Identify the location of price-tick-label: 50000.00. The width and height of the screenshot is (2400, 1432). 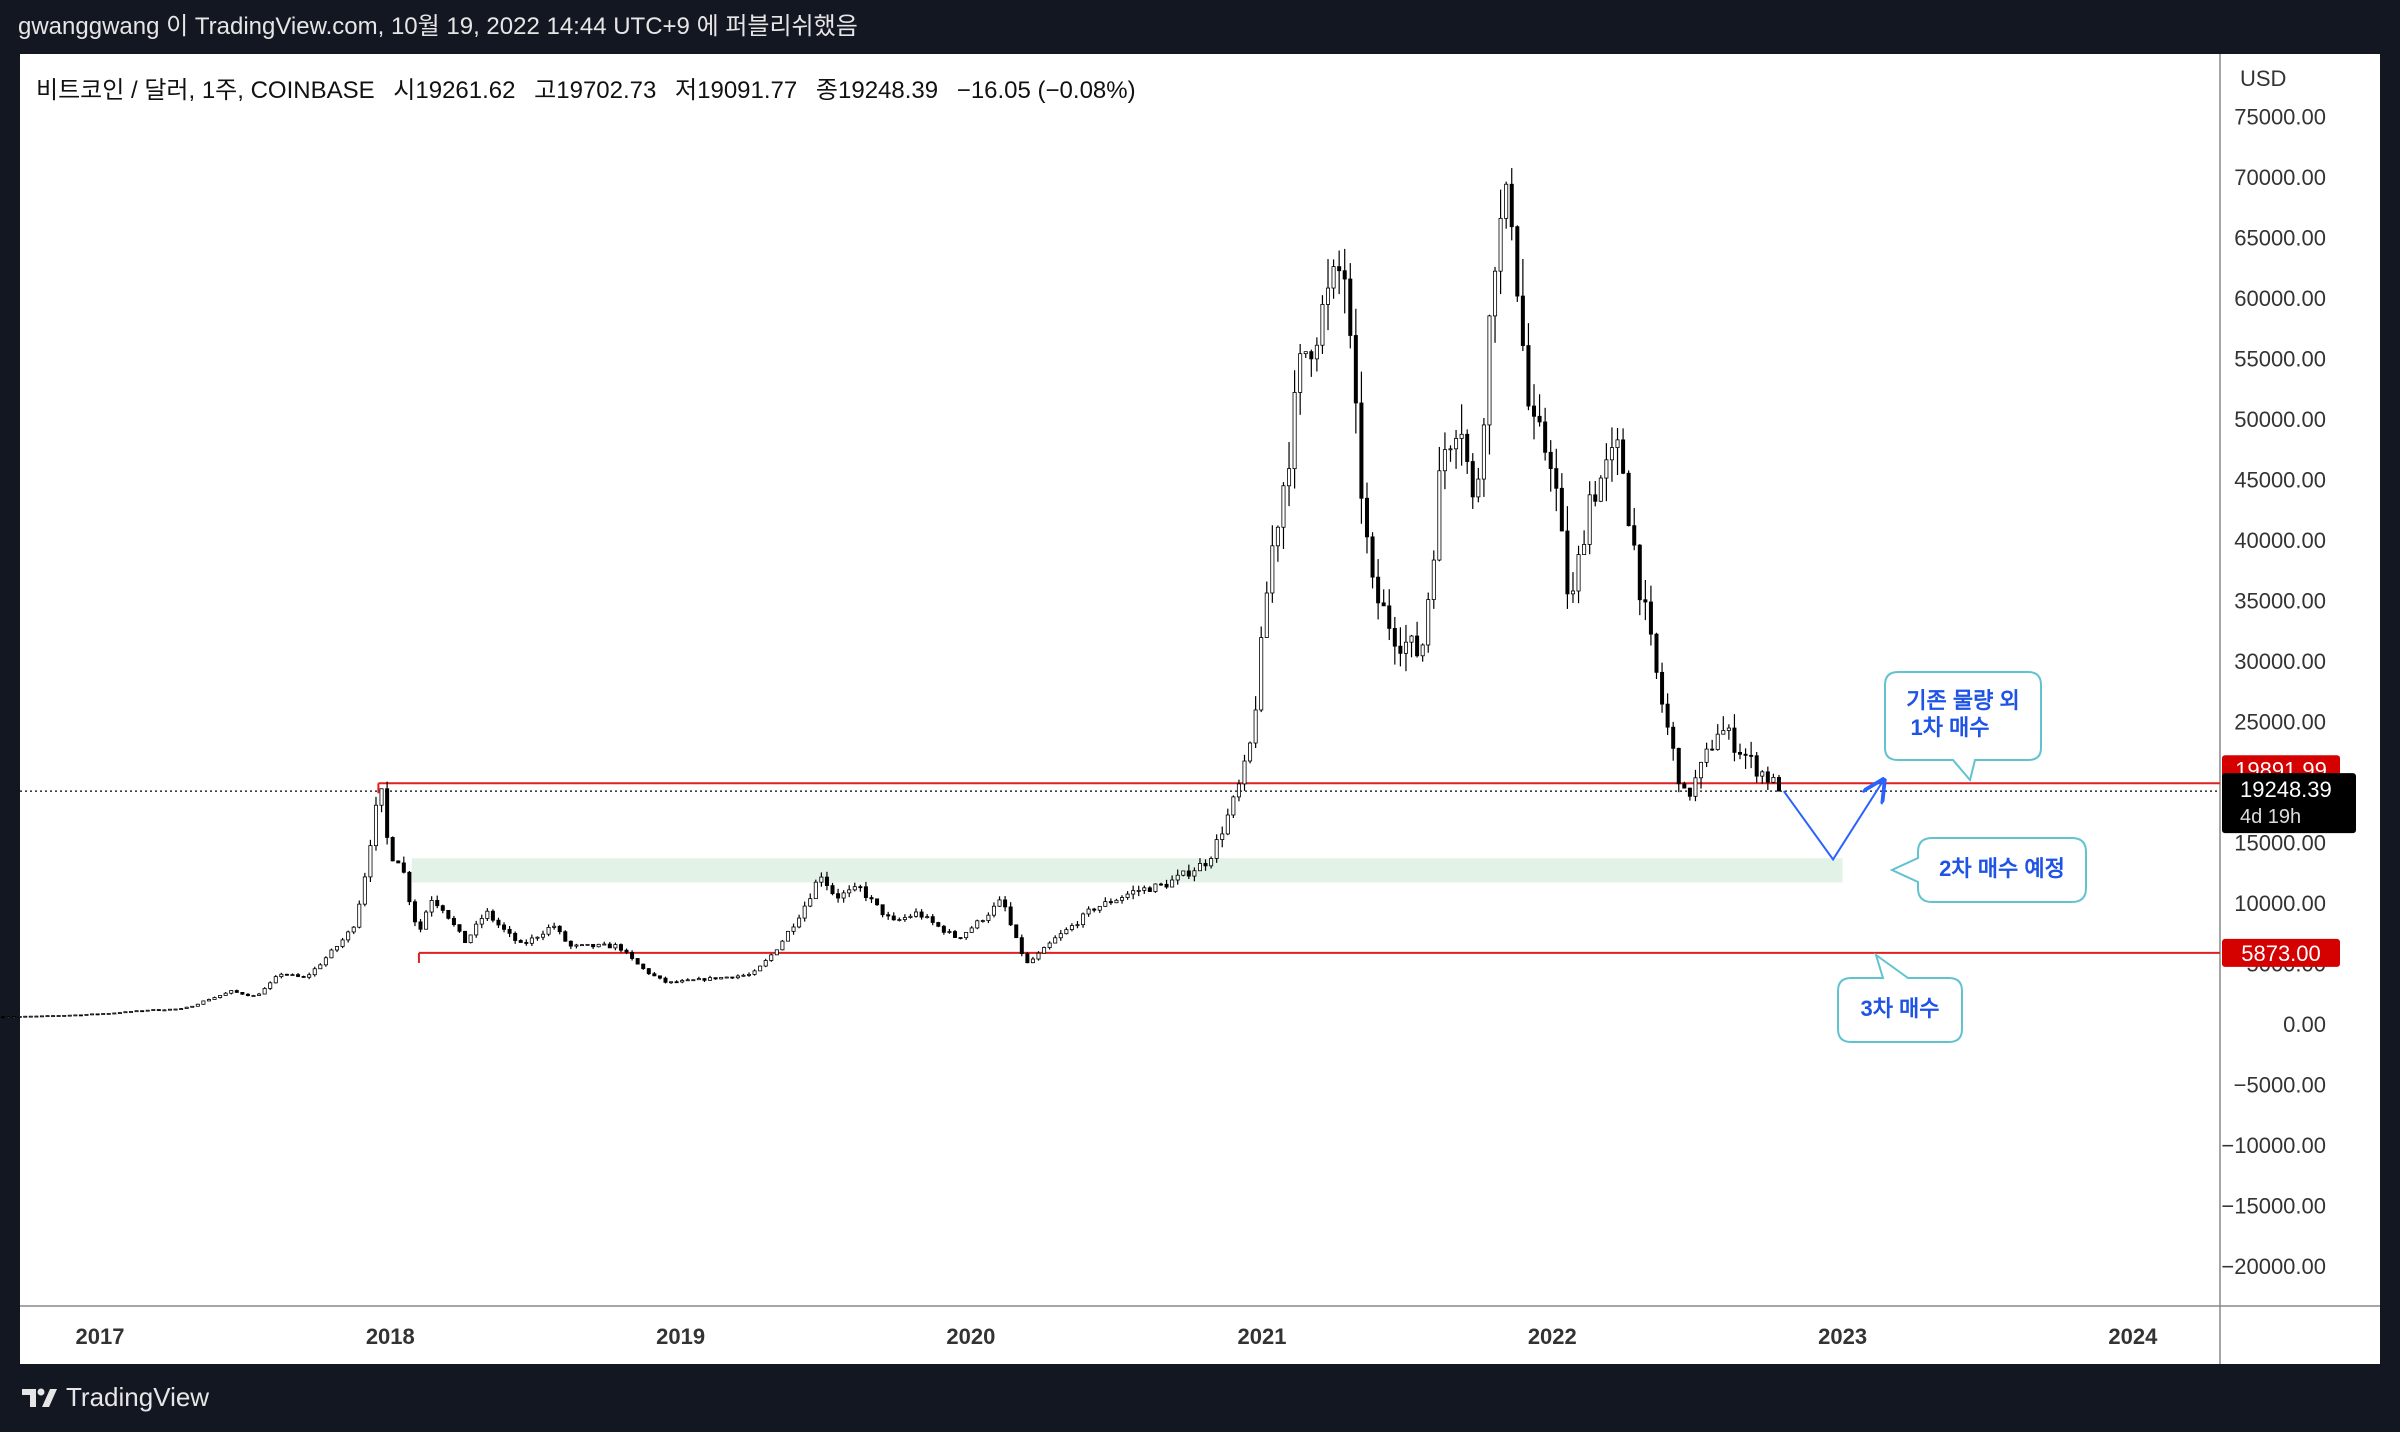
(2280, 419).